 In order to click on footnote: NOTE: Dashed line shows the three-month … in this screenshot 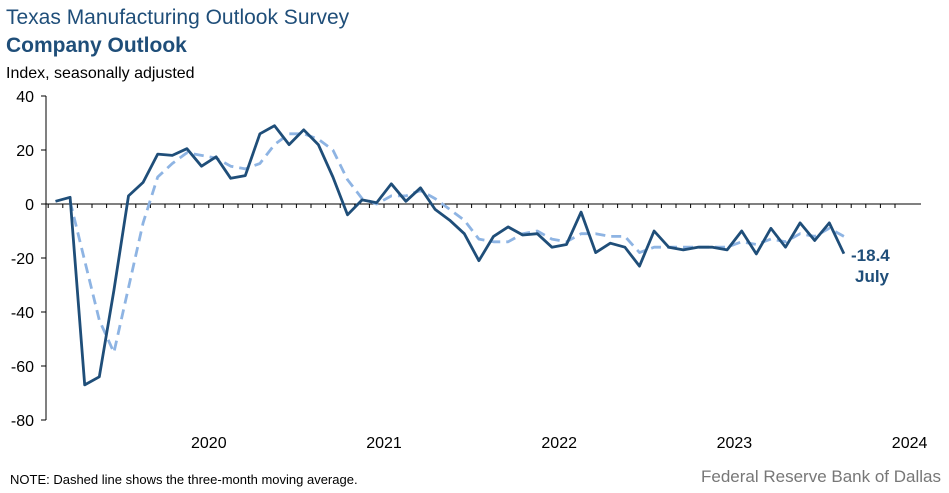, I will do `click(184, 479)`.